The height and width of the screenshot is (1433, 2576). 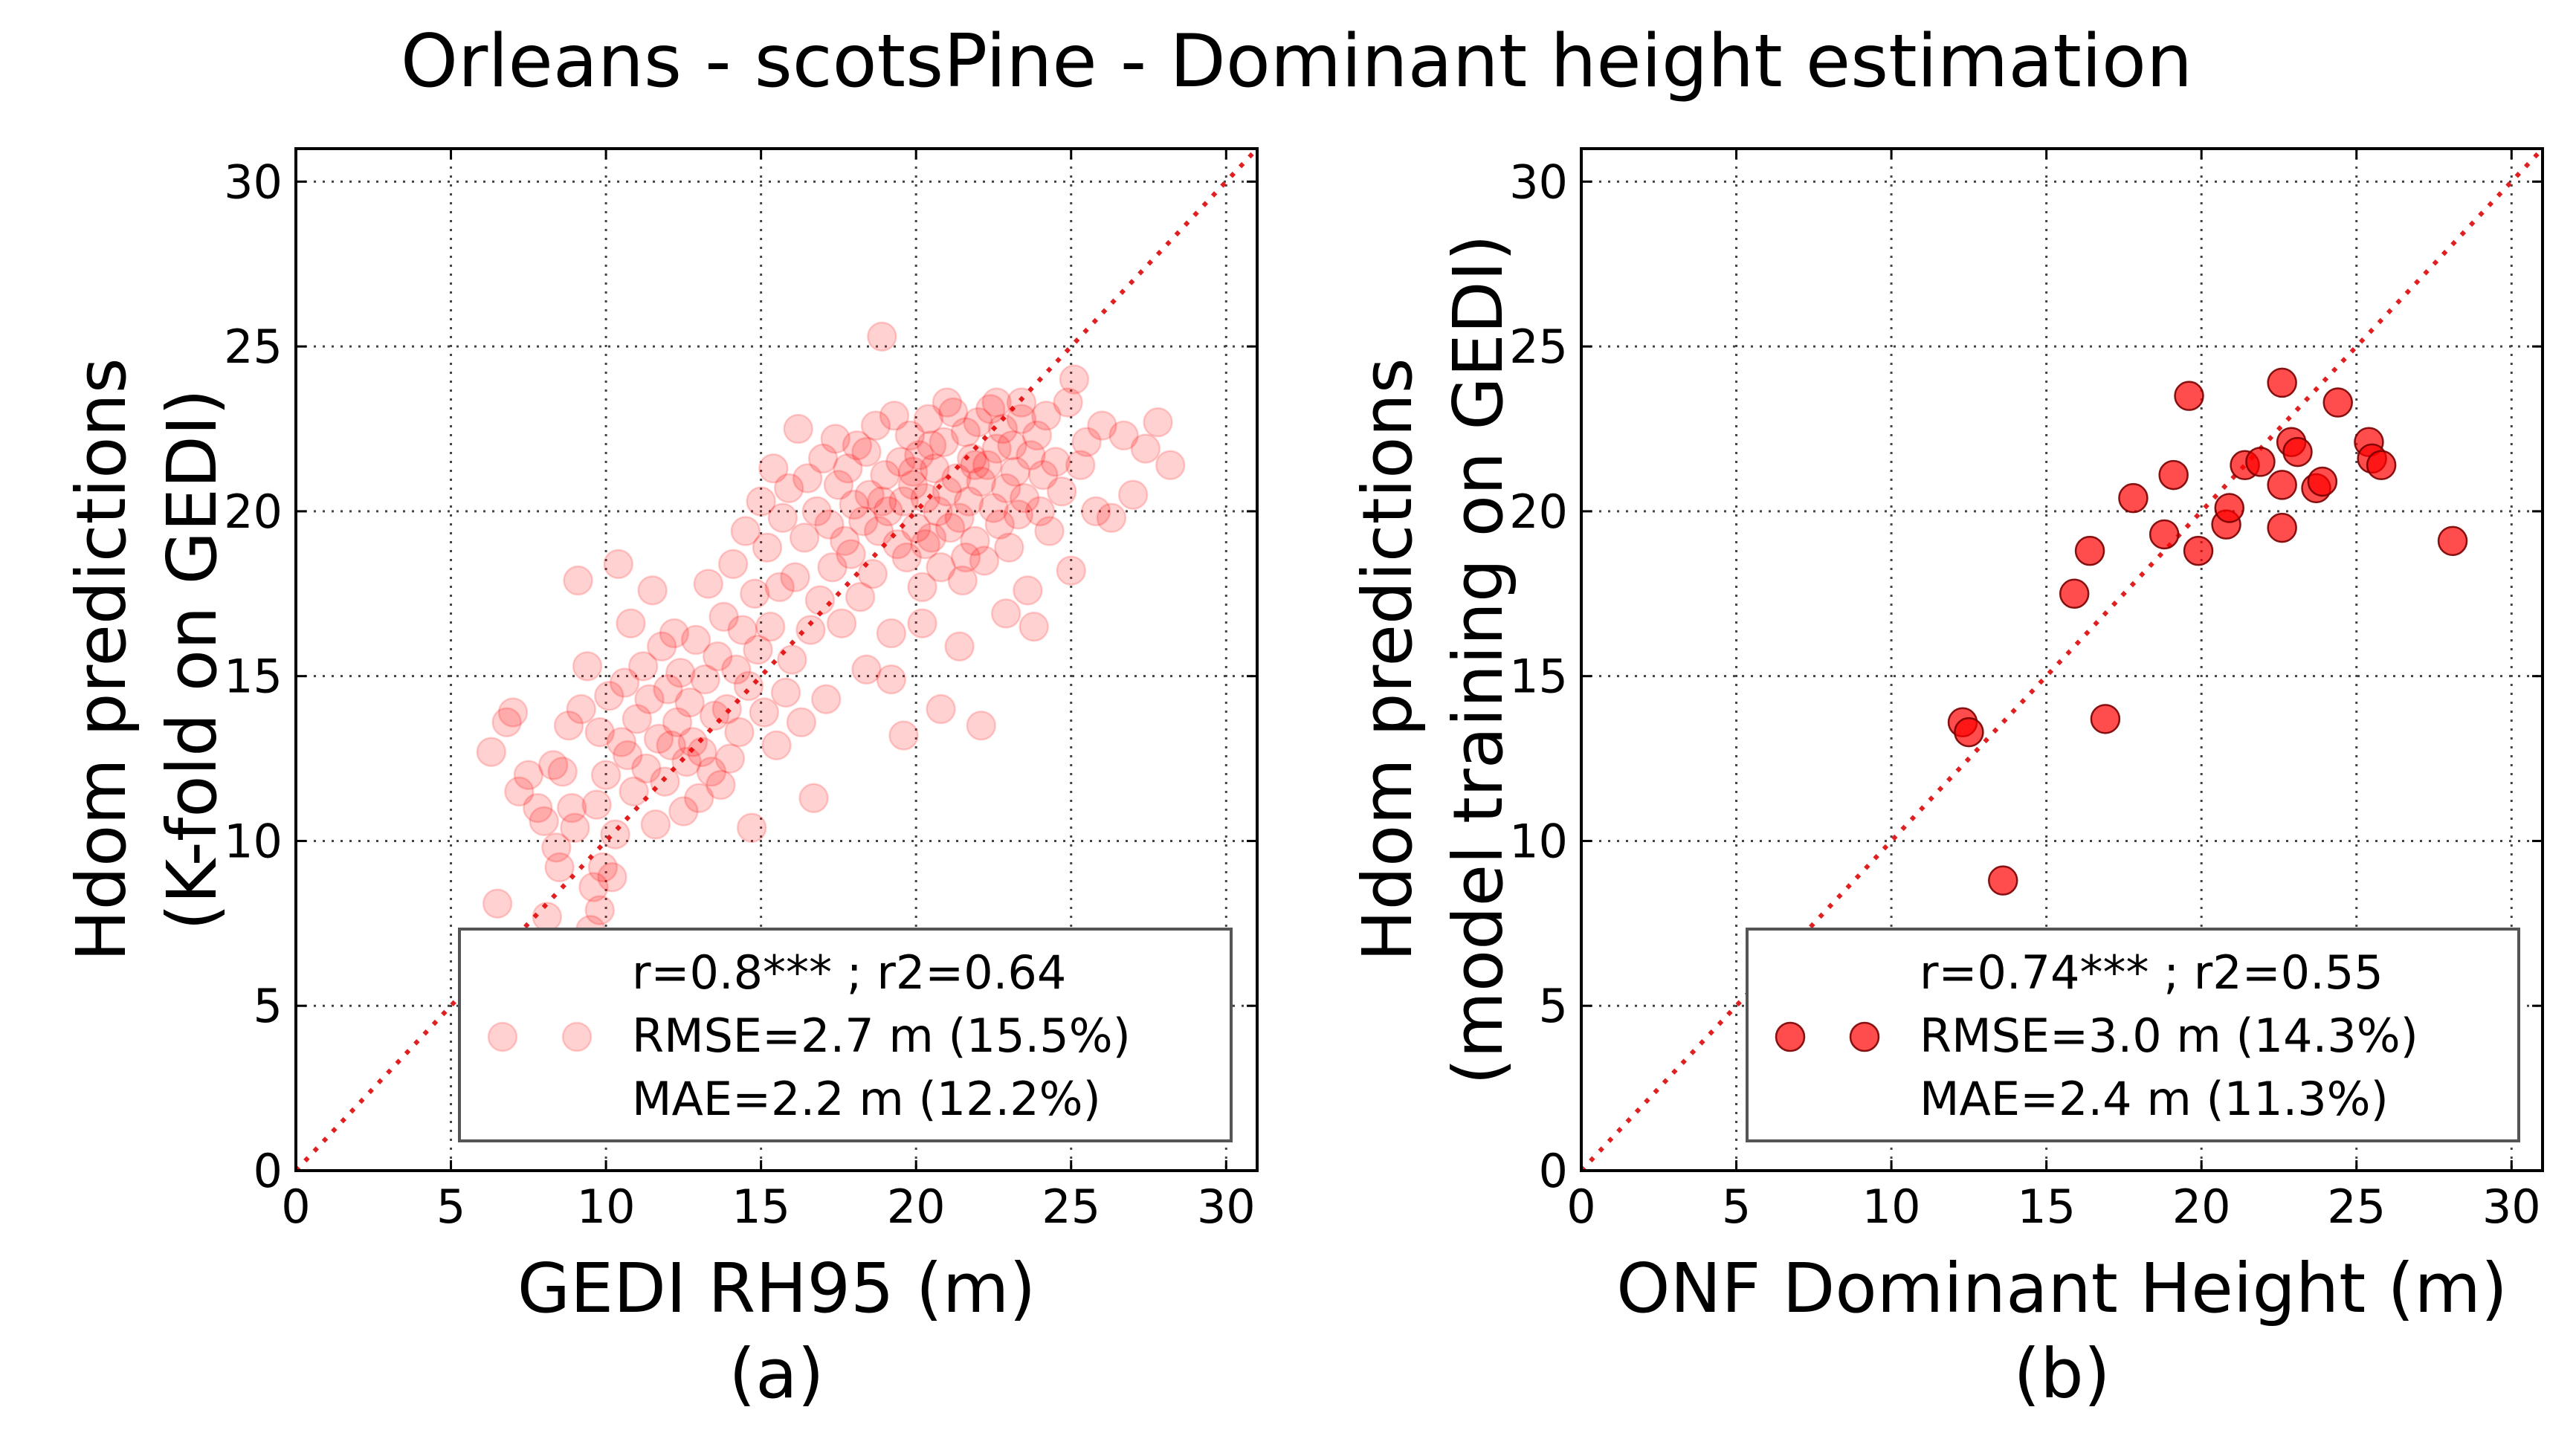 What do you see at coordinates (1538, 841) in the screenshot?
I see `y-tick-label: 10` at bounding box center [1538, 841].